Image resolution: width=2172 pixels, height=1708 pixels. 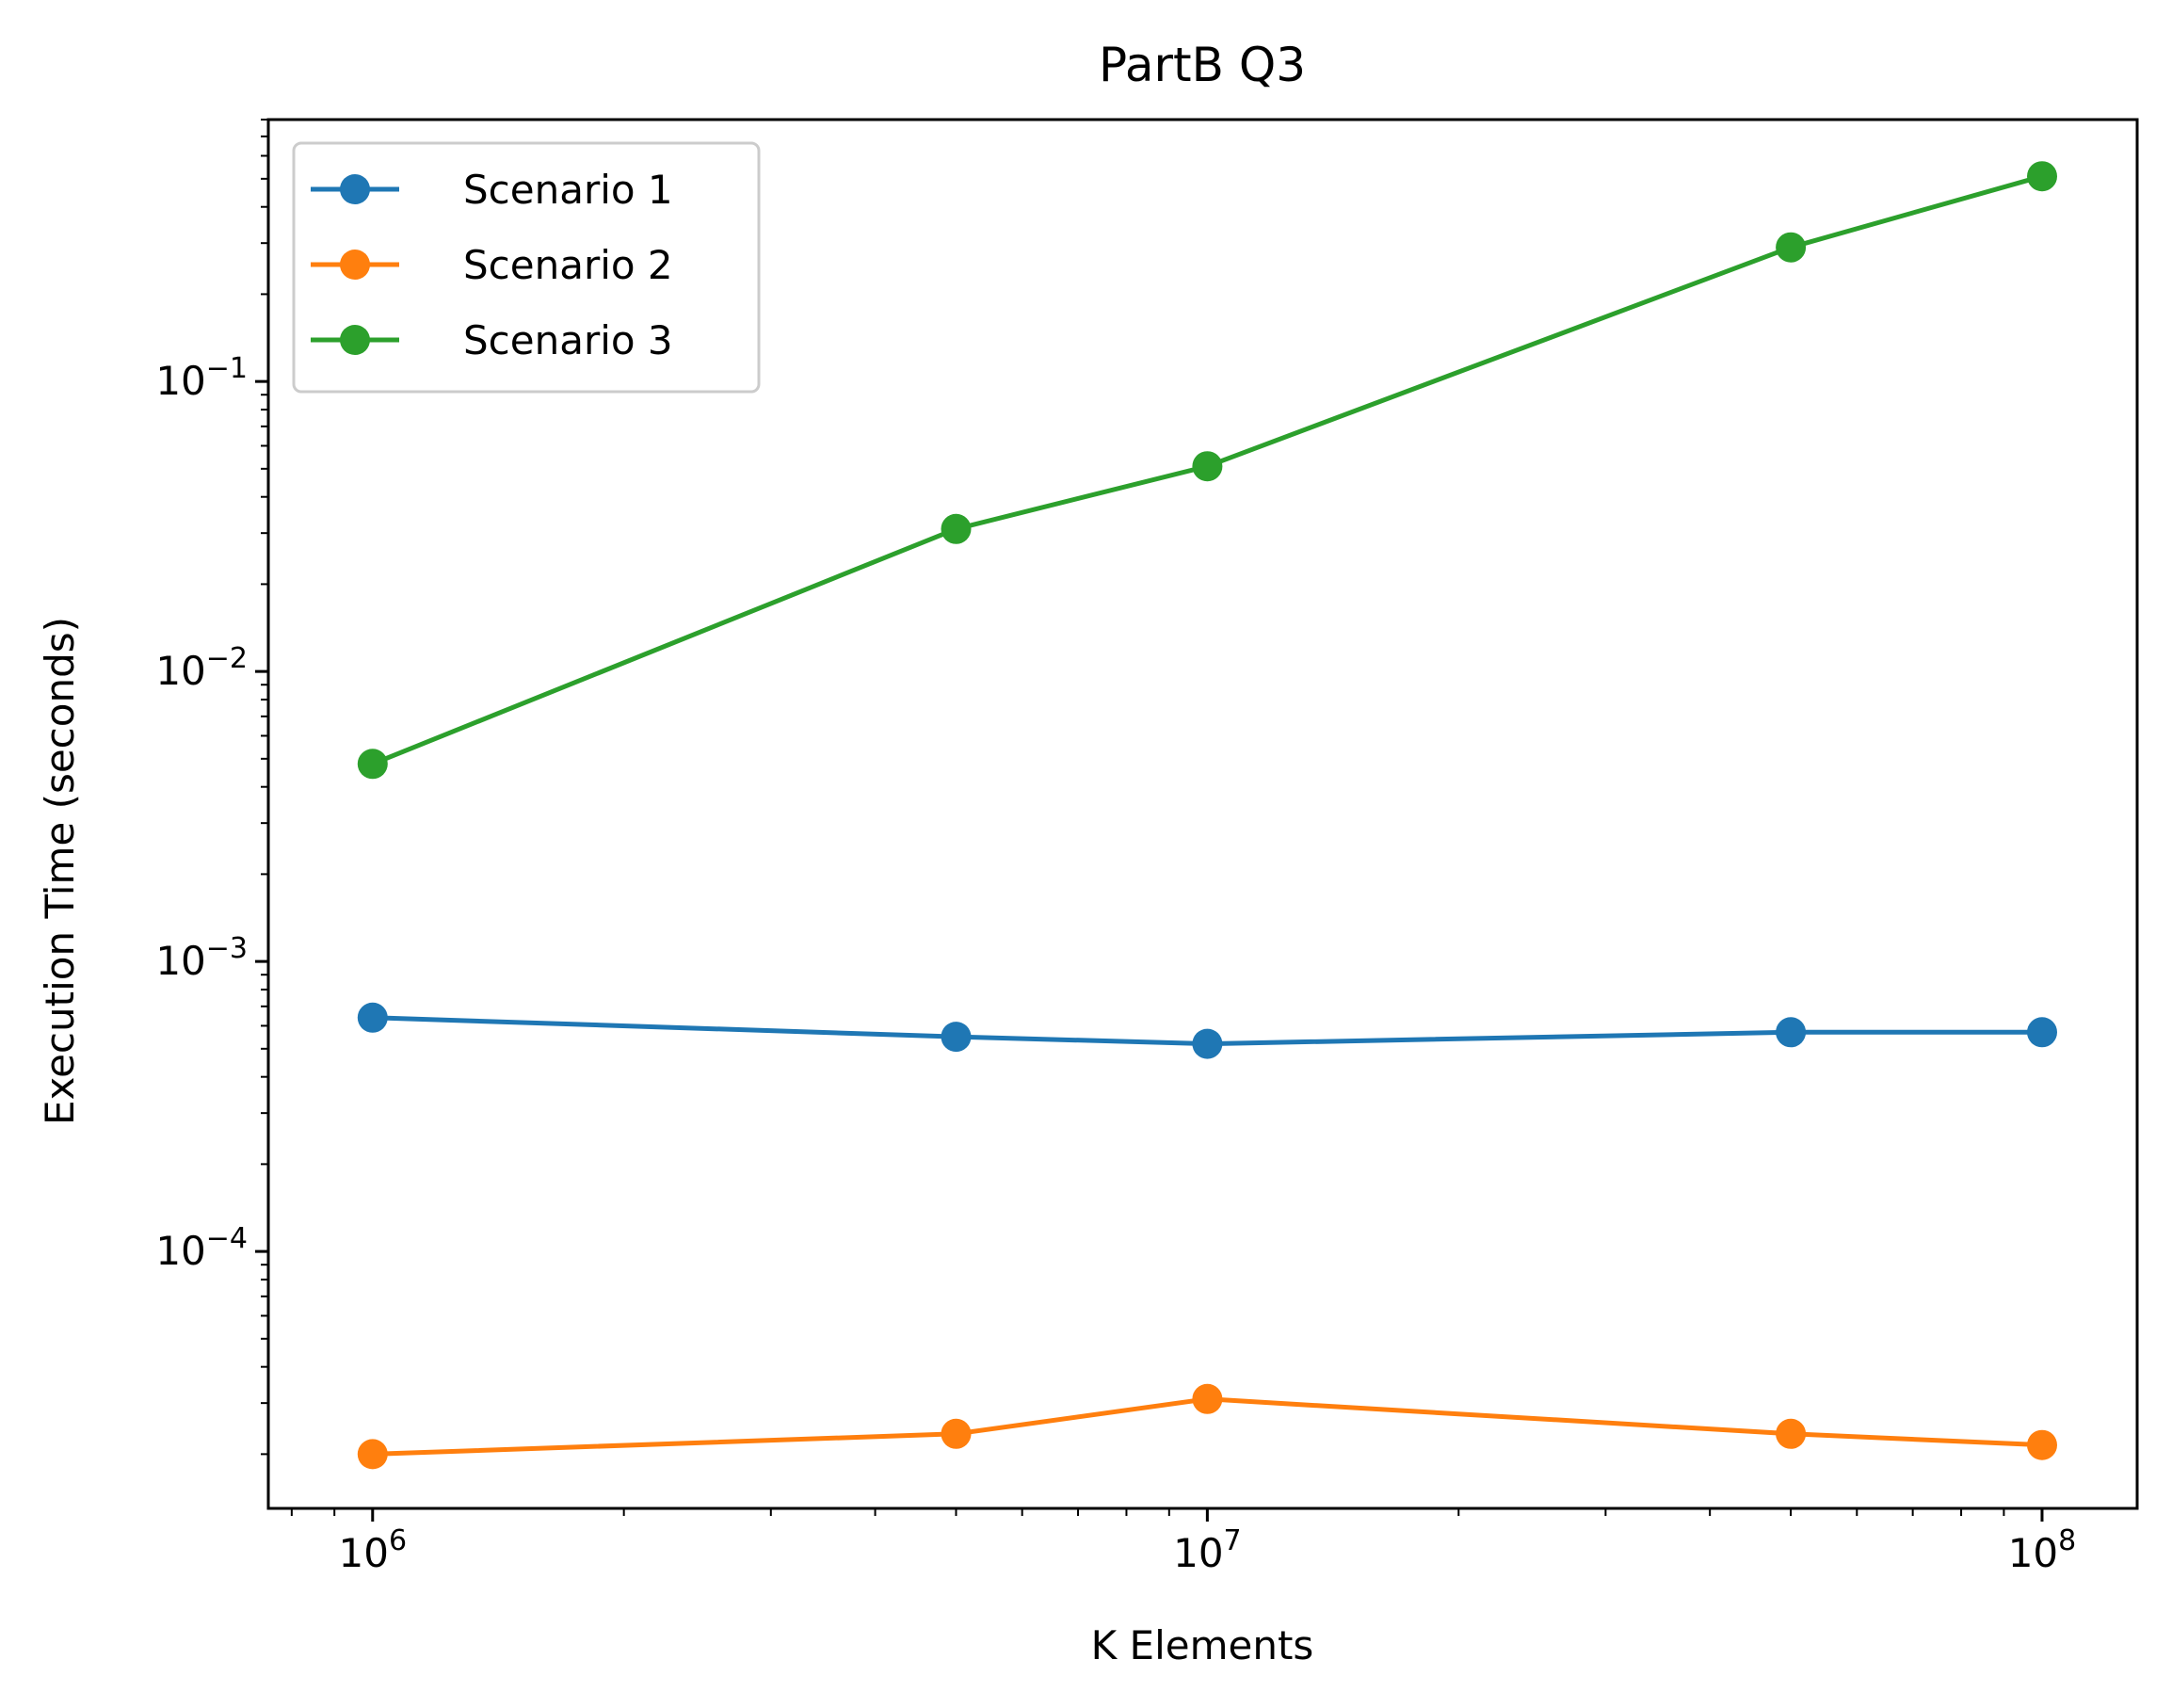 What do you see at coordinates (1202, 65) in the screenshot?
I see `chart-title: PartB Q3` at bounding box center [1202, 65].